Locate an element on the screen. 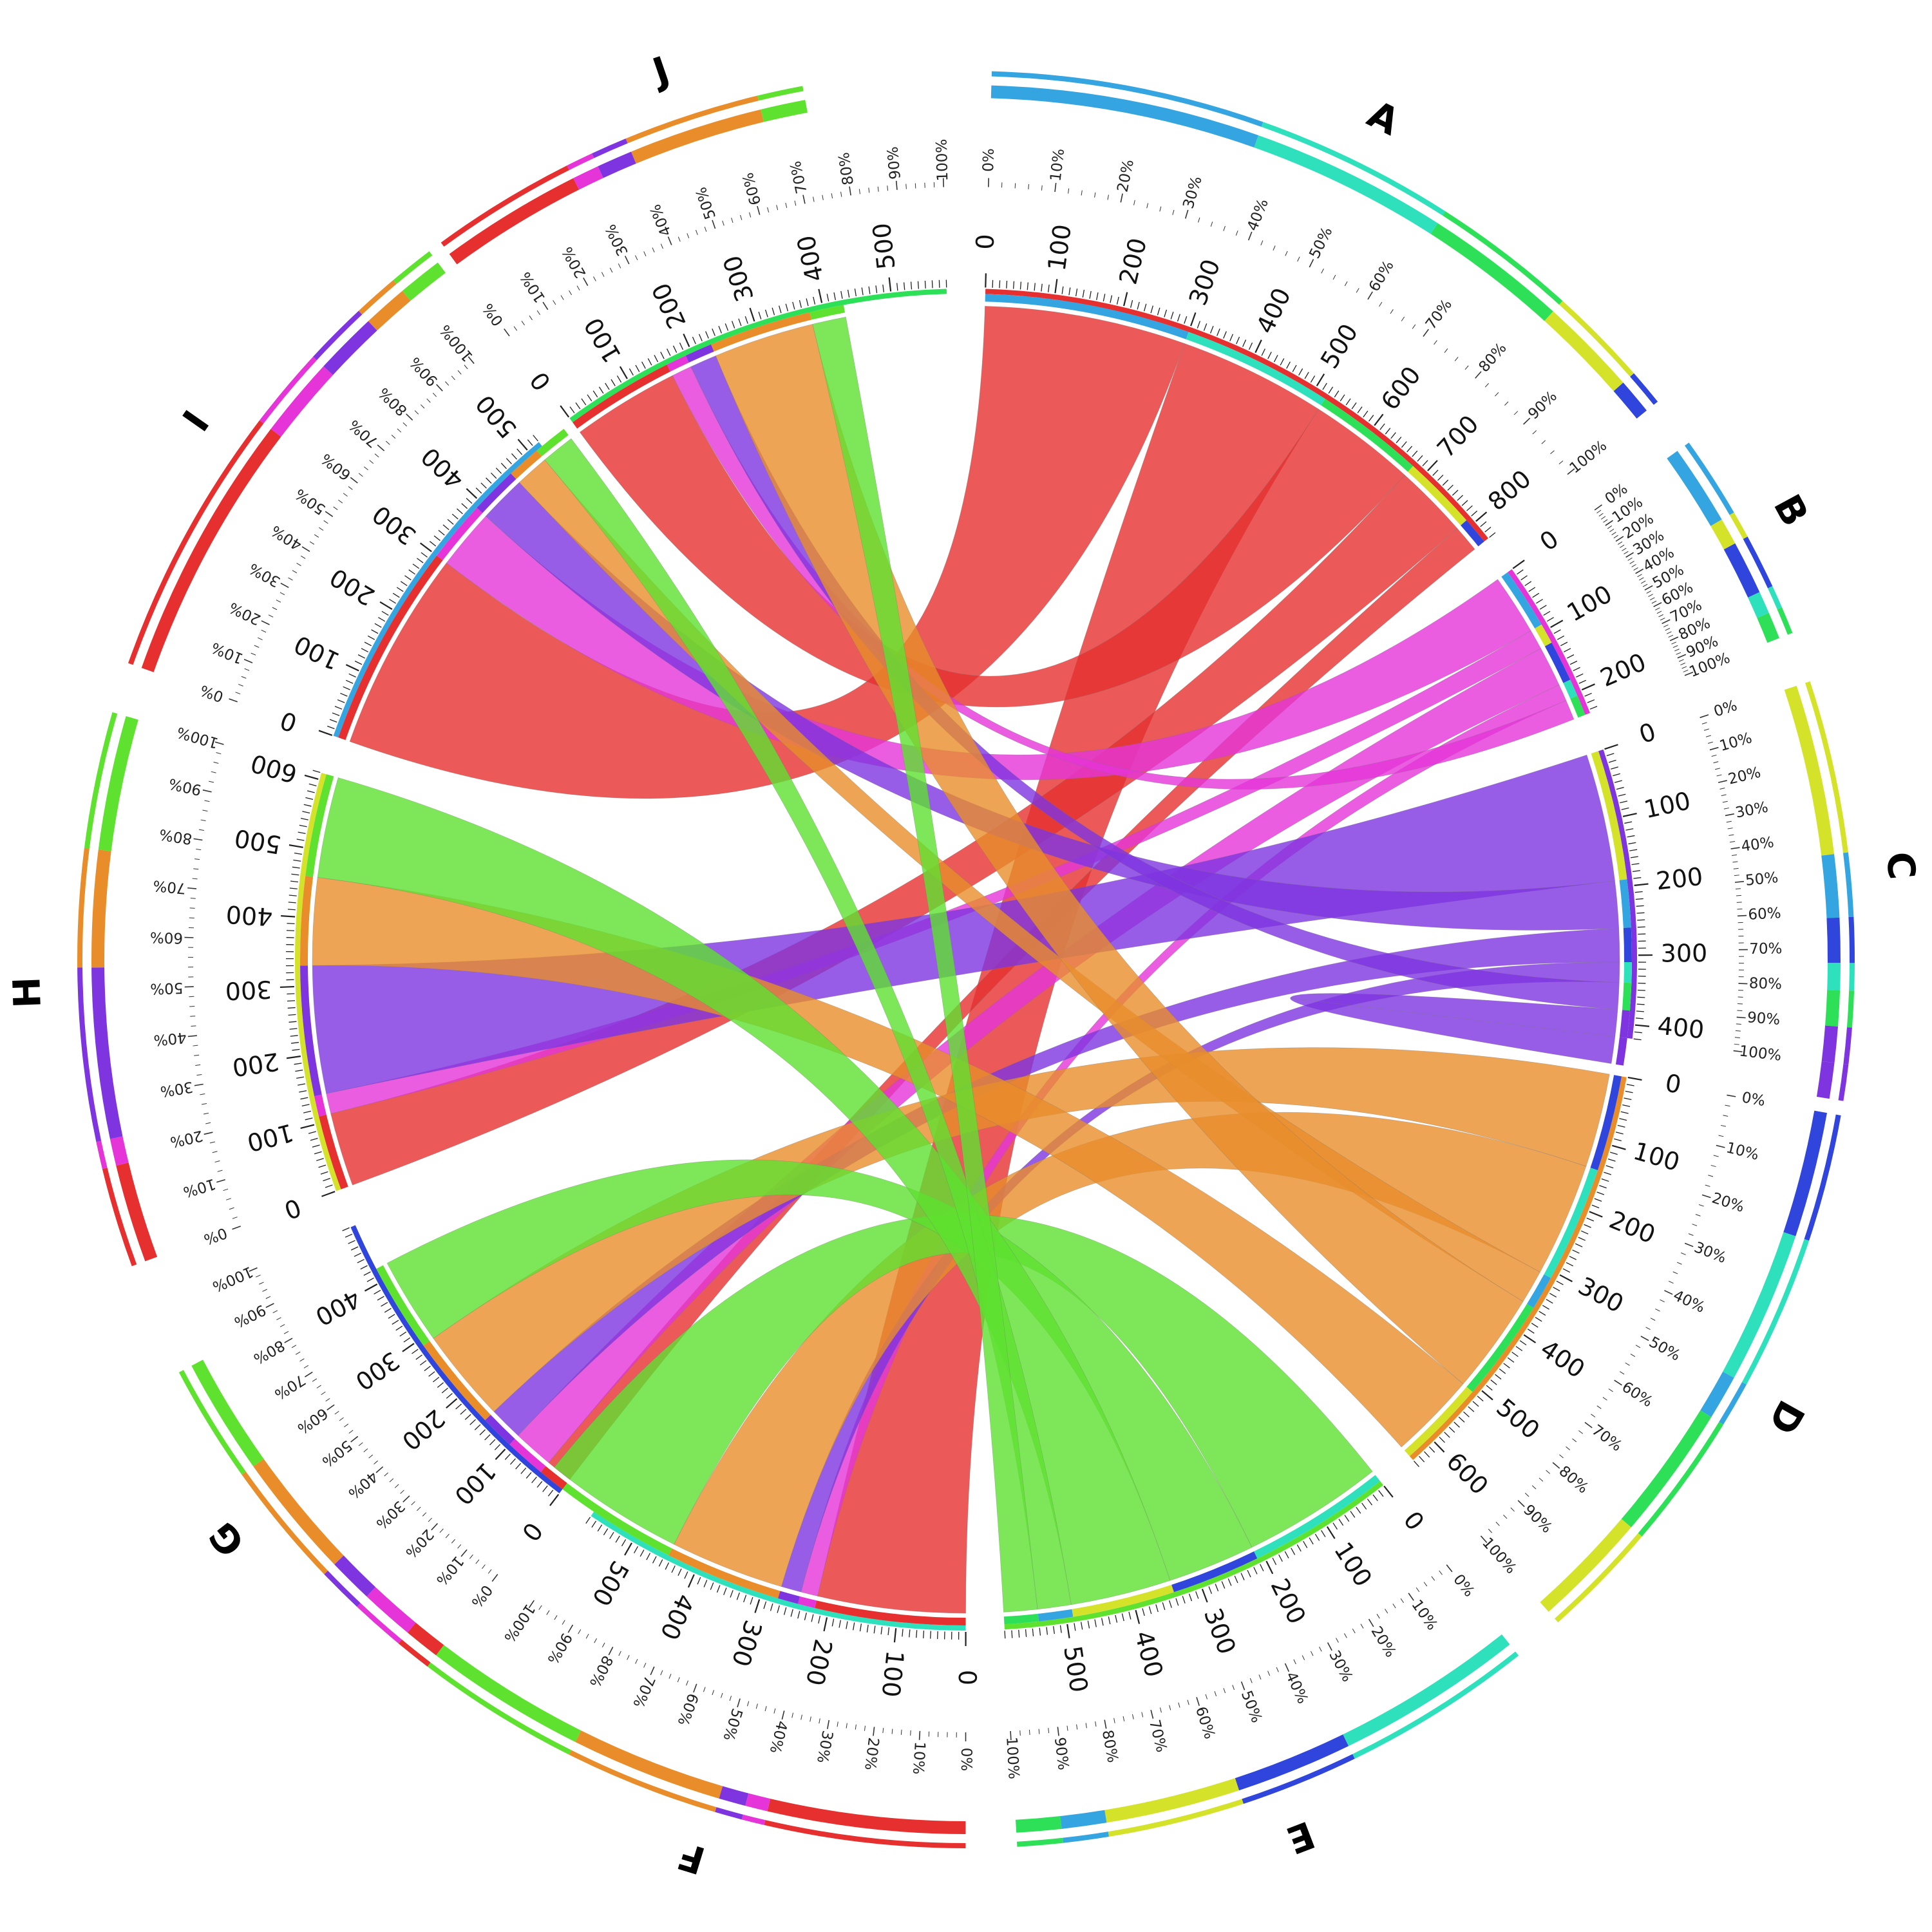  segment-label-I: I is located at coordinates (196, 420).